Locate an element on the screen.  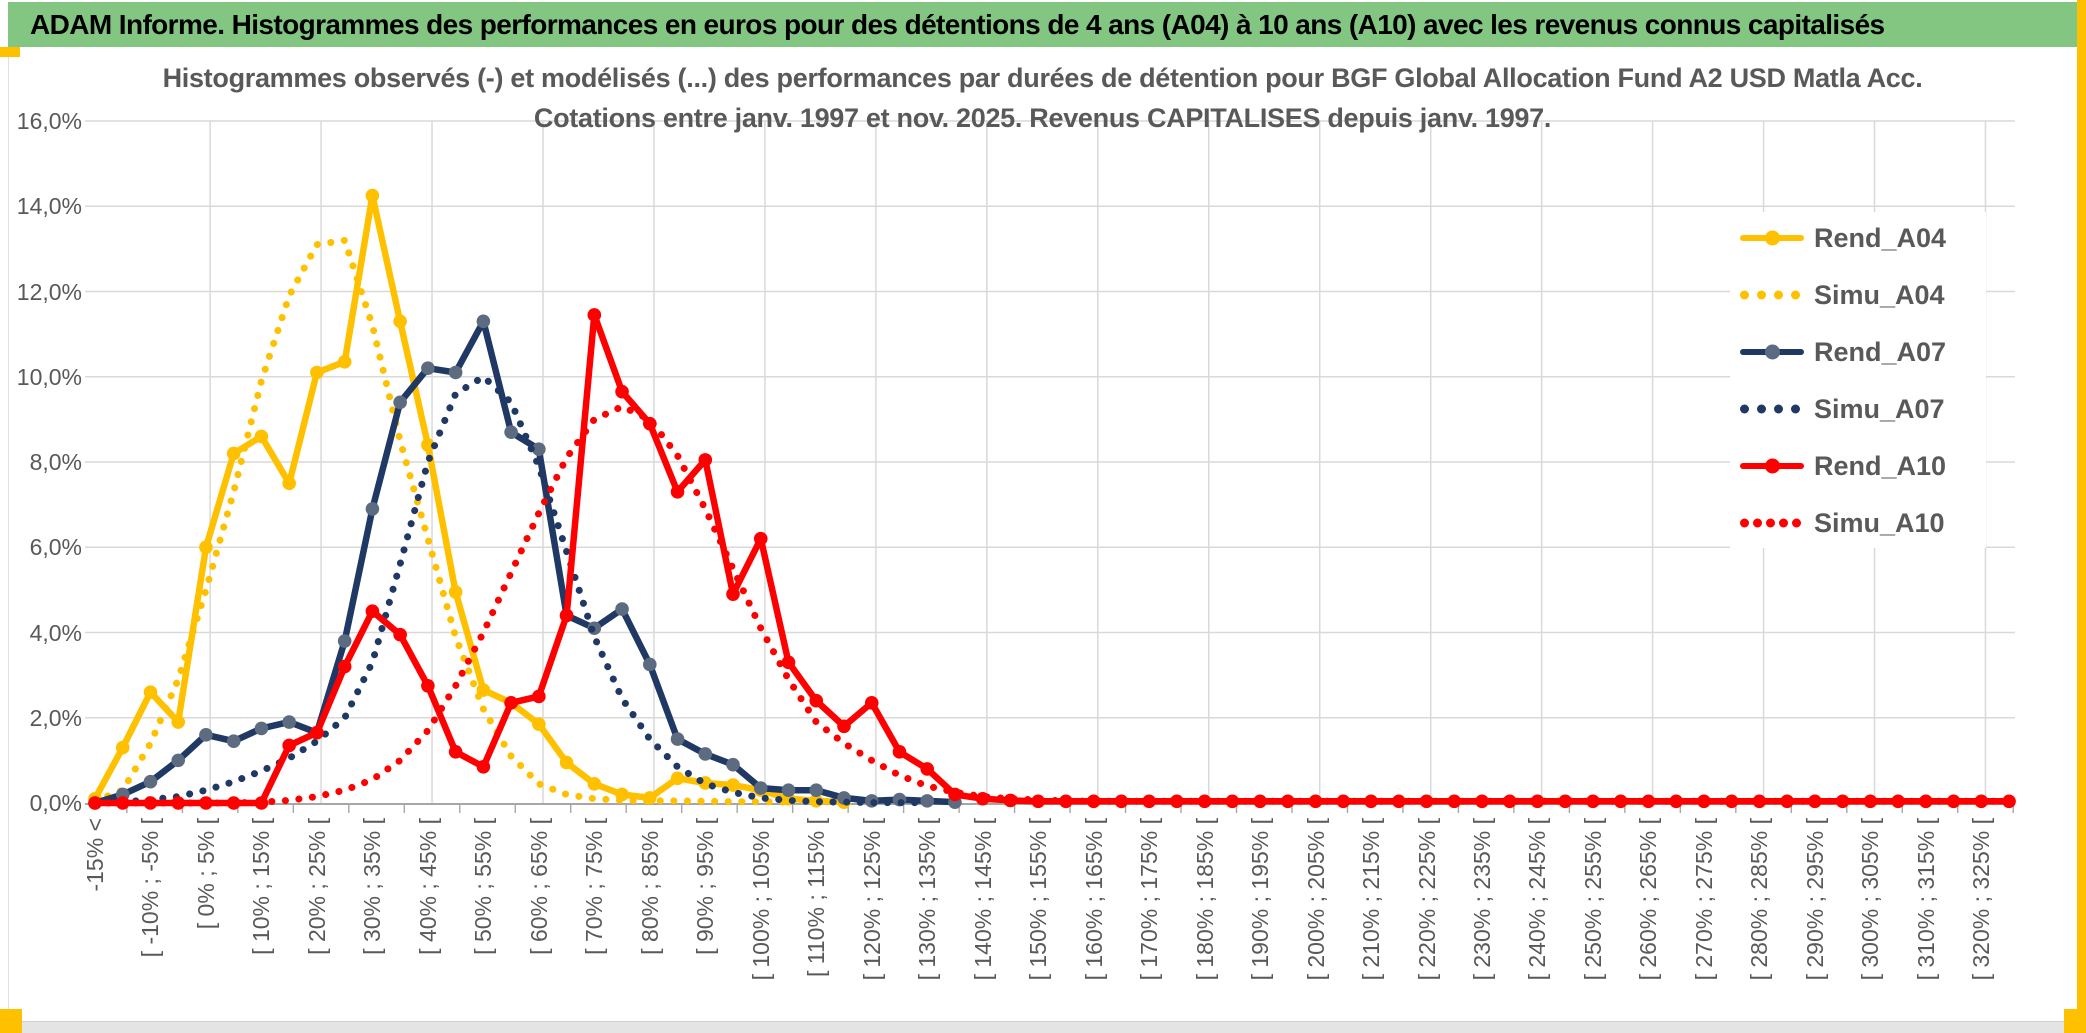
x-tick-label: [ 200% ; 205% [ is located at coordinates (1315, 899).